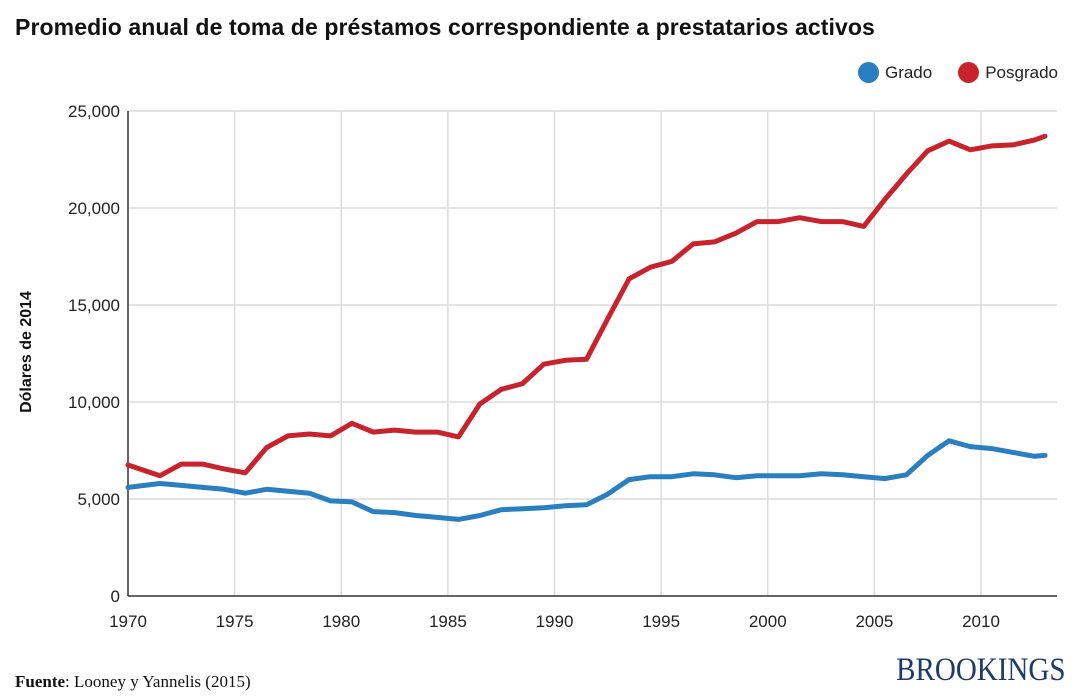 The width and height of the screenshot is (1080, 700). I want to click on source-note: Fuente: Looney y Yannelis (2015), so click(133, 682).